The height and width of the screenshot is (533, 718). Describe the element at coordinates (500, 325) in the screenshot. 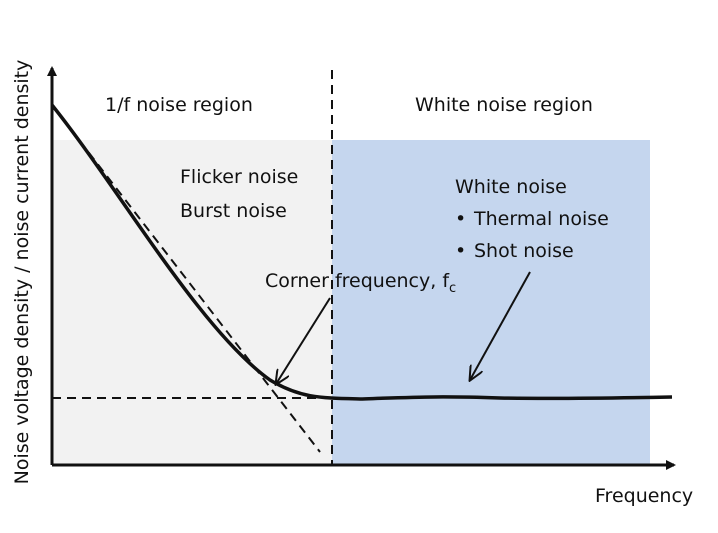

I see `white-arrow` at that location.